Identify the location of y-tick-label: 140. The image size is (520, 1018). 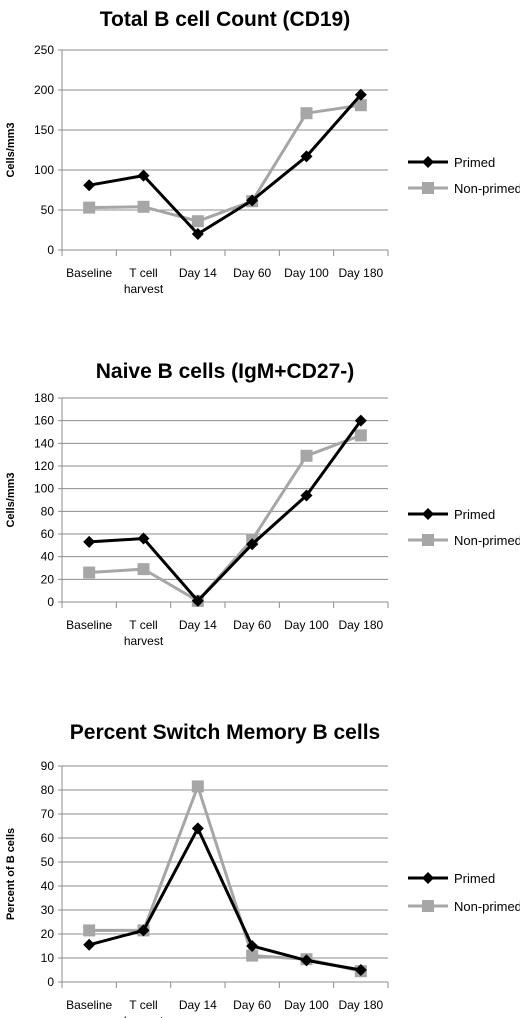
(44, 443).